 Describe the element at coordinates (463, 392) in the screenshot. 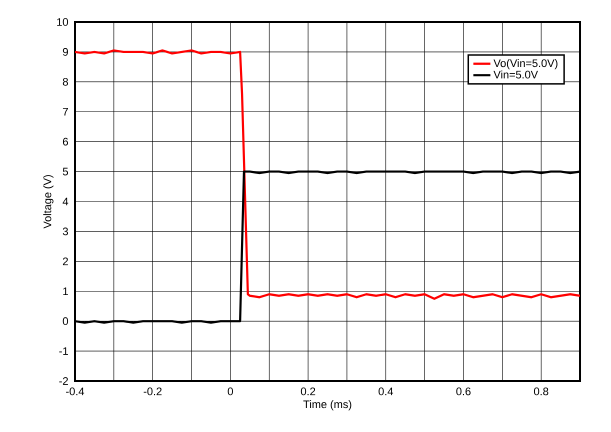

I see `x-tick-label: 0.6` at that location.